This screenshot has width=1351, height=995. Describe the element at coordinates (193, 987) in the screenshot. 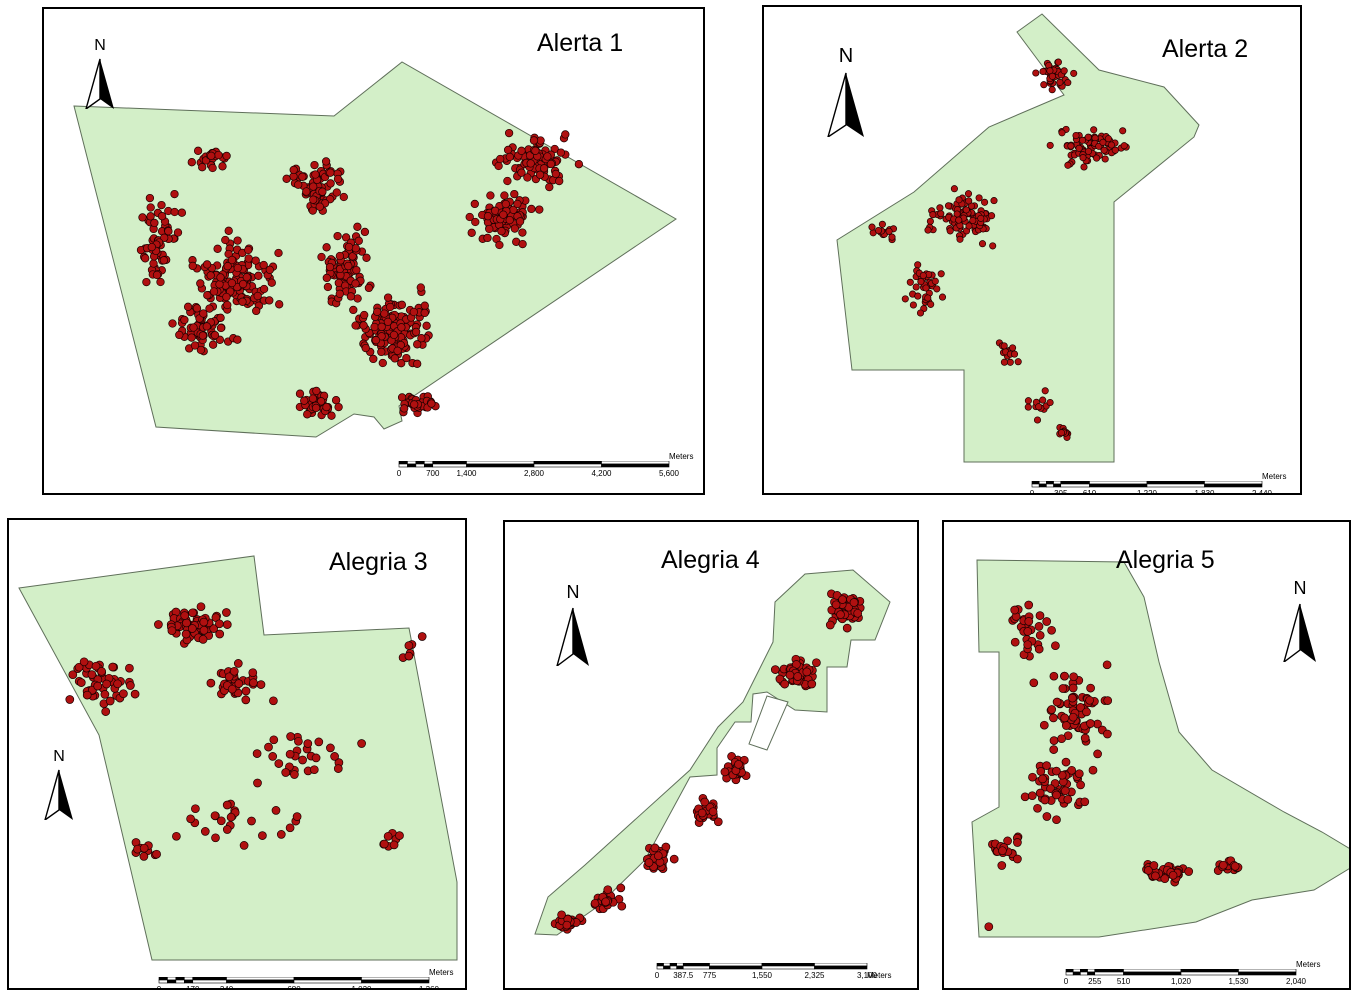

I see `scale-tick-label: 170` at that location.